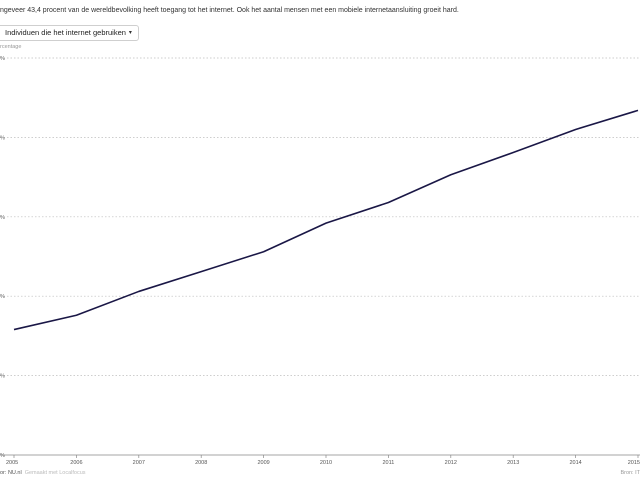 This screenshot has width=640, height=480. What do you see at coordinates (201, 463) in the screenshot?
I see `x-tick-label: 2008` at bounding box center [201, 463].